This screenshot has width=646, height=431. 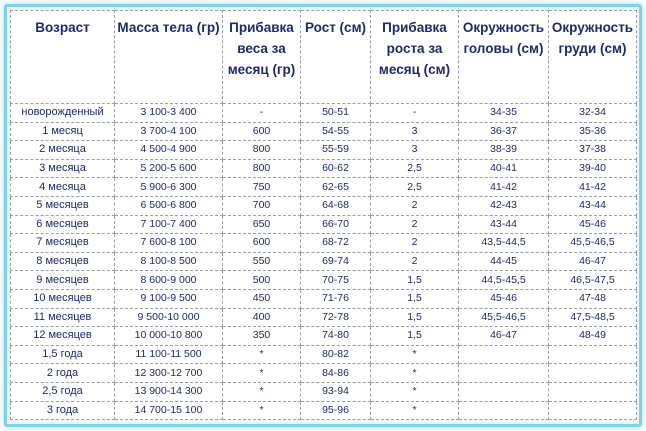 I want to click on cell-height: 54-55, so click(x=335, y=131).